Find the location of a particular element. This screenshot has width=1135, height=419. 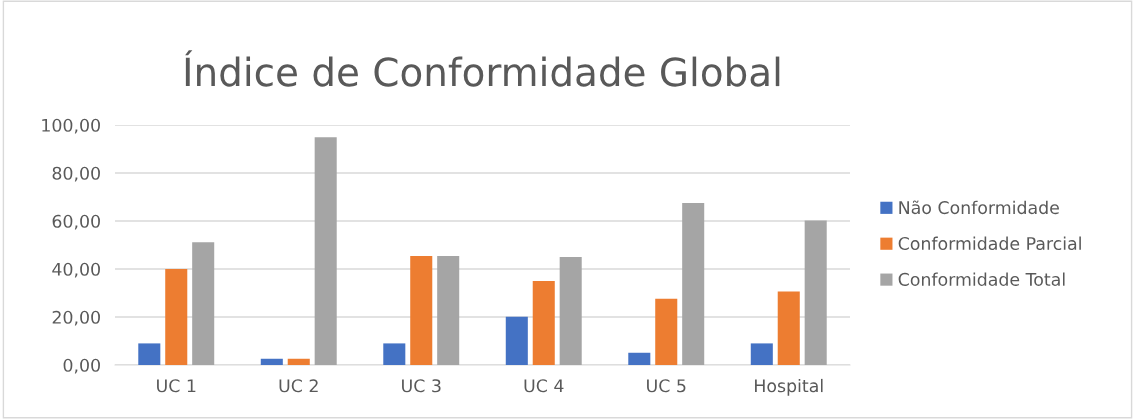

x-tick-label: Hospital is located at coordinates (789, 387).